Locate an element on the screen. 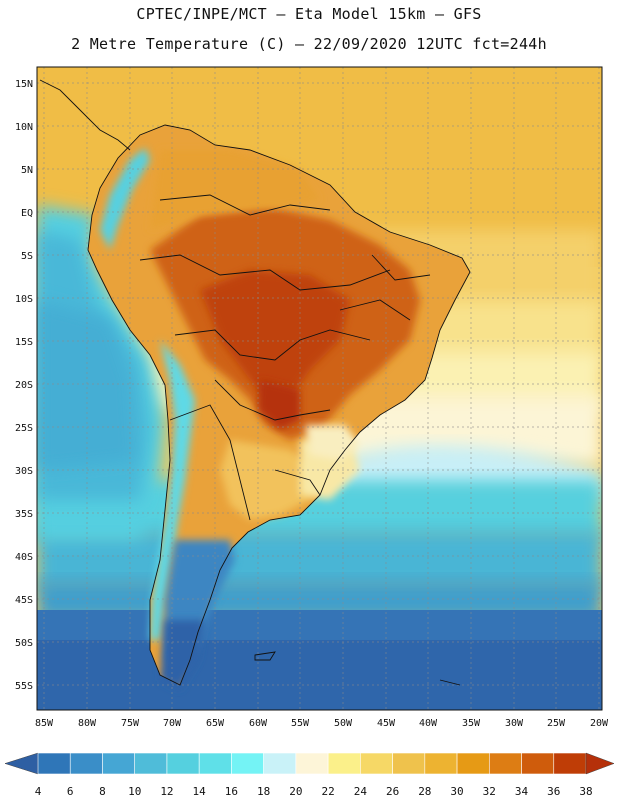 This screenshot has width=618, height=800. lat-tick-label: 15N is located at coordinates (24, 84).